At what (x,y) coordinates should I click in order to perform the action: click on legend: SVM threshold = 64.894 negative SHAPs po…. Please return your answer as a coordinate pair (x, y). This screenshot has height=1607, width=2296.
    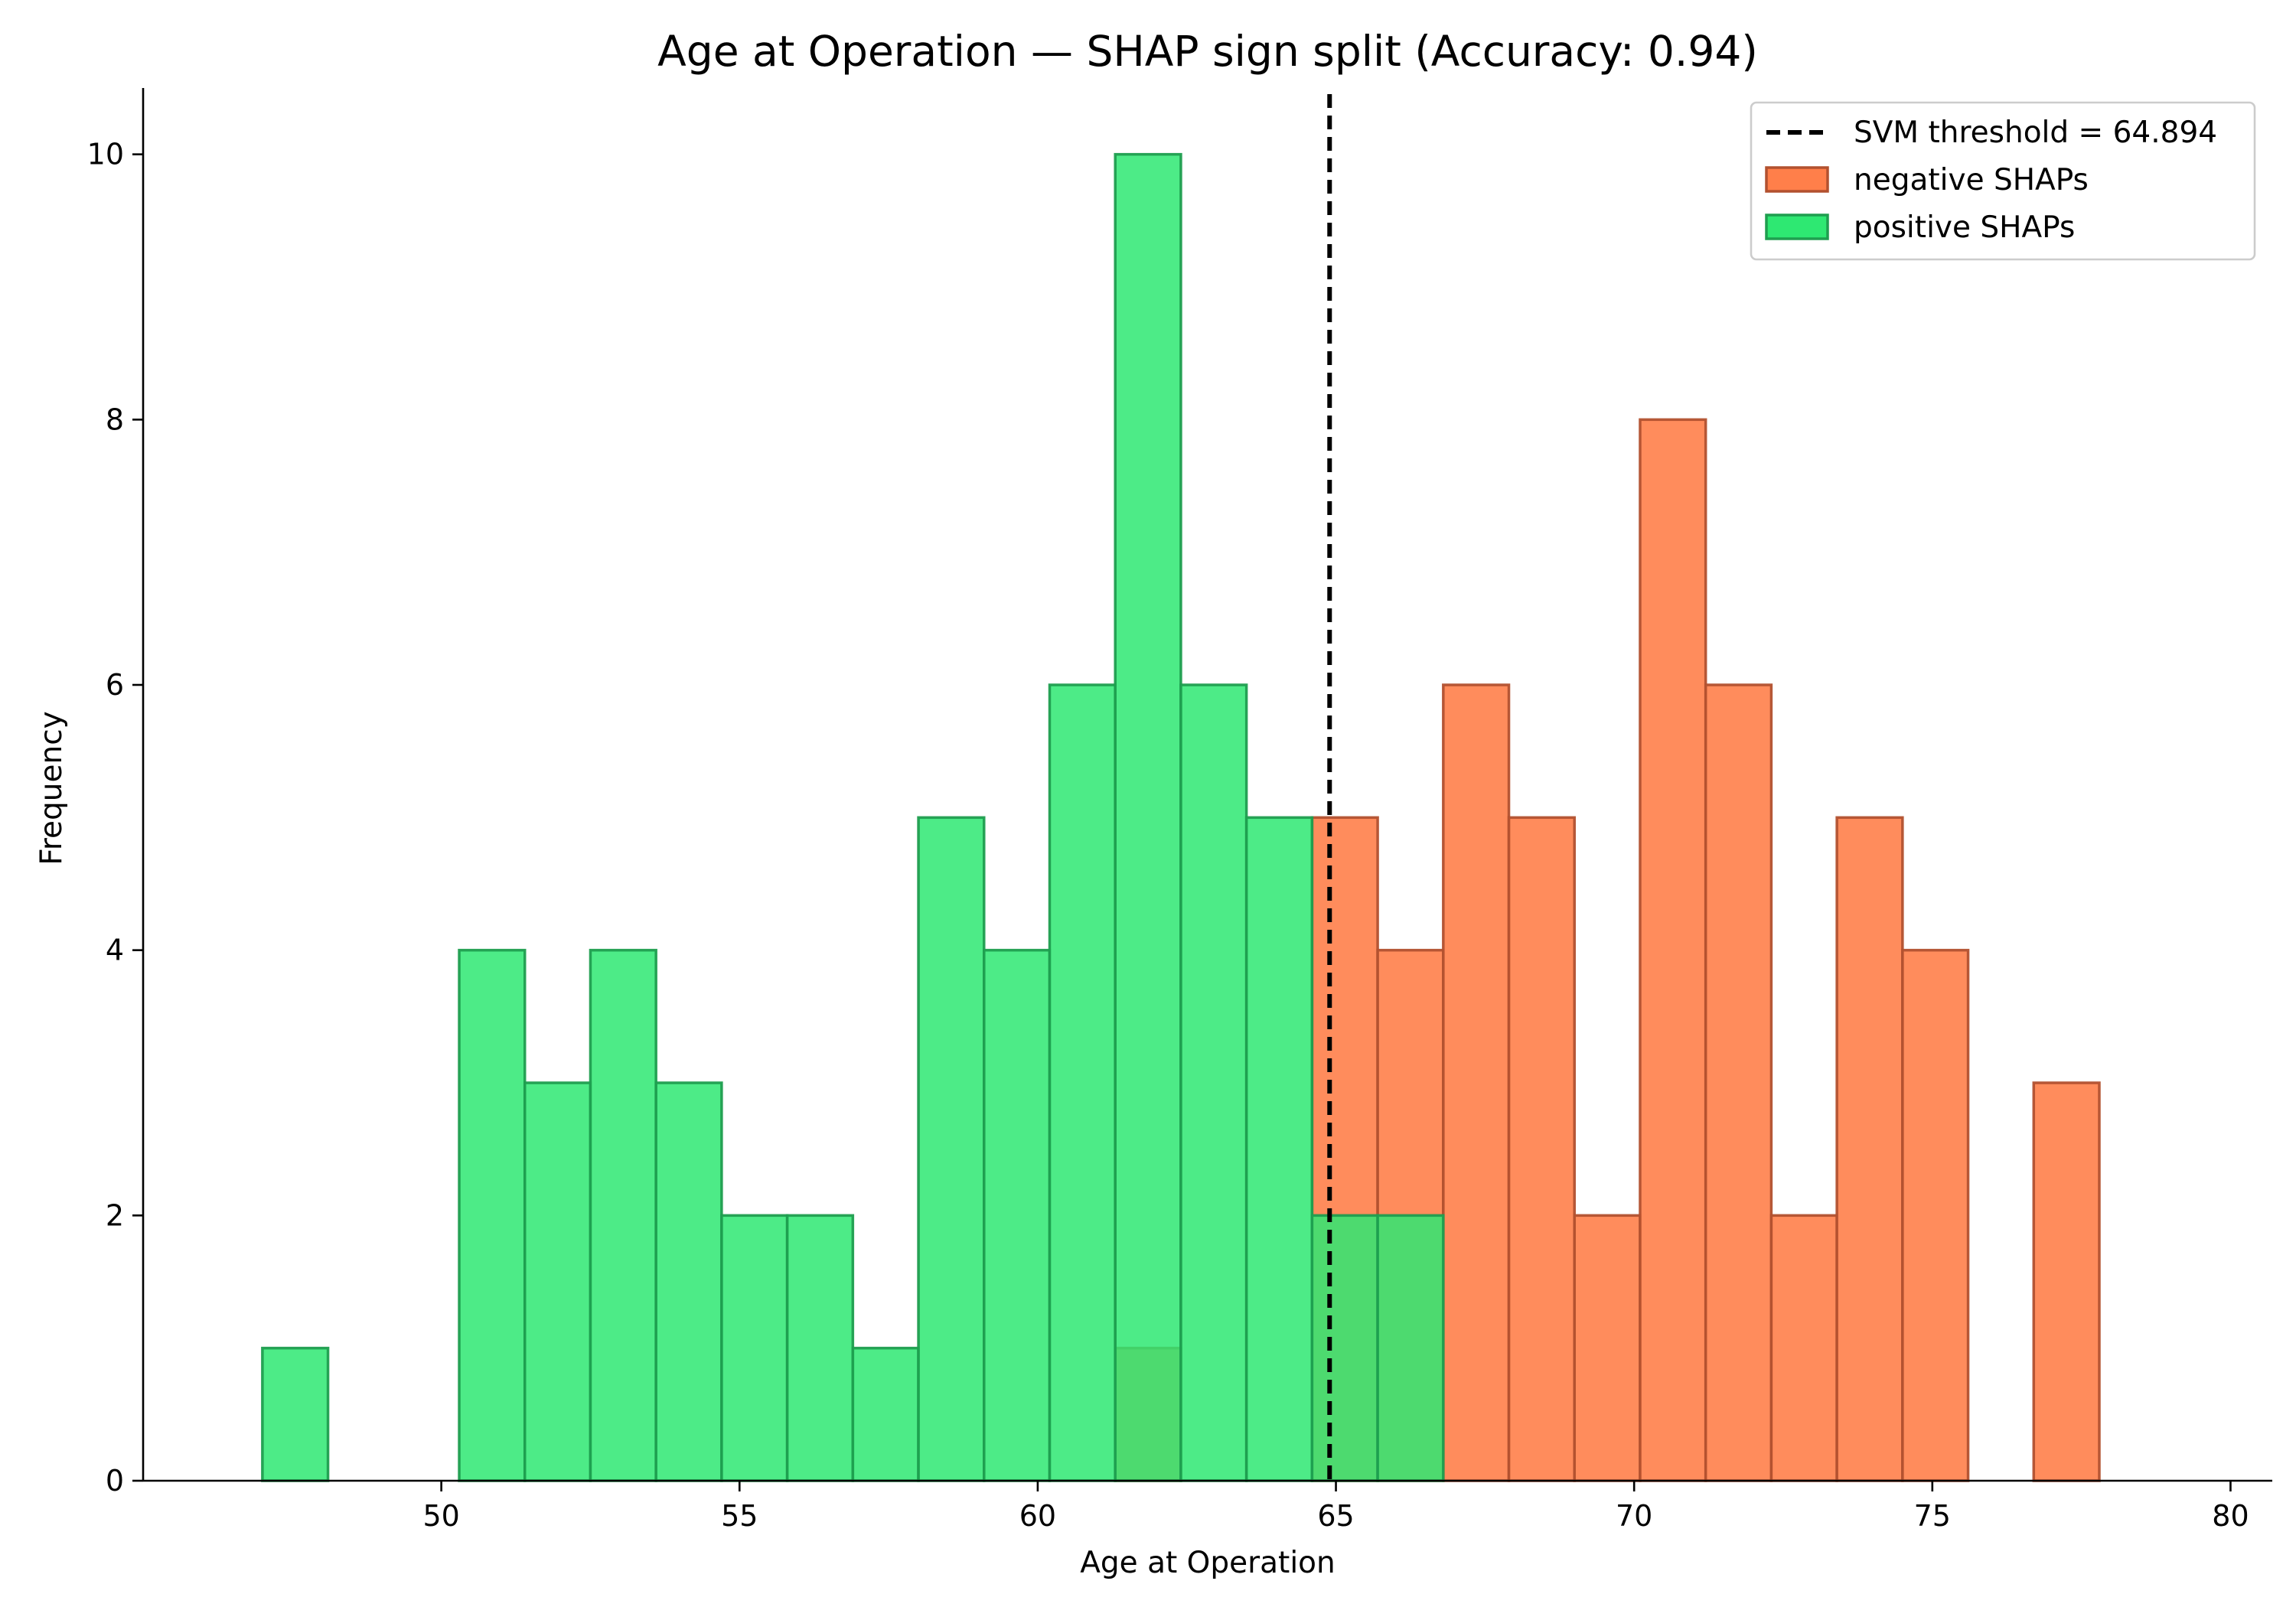
    Looking at the image, I should click on (2003, 181).